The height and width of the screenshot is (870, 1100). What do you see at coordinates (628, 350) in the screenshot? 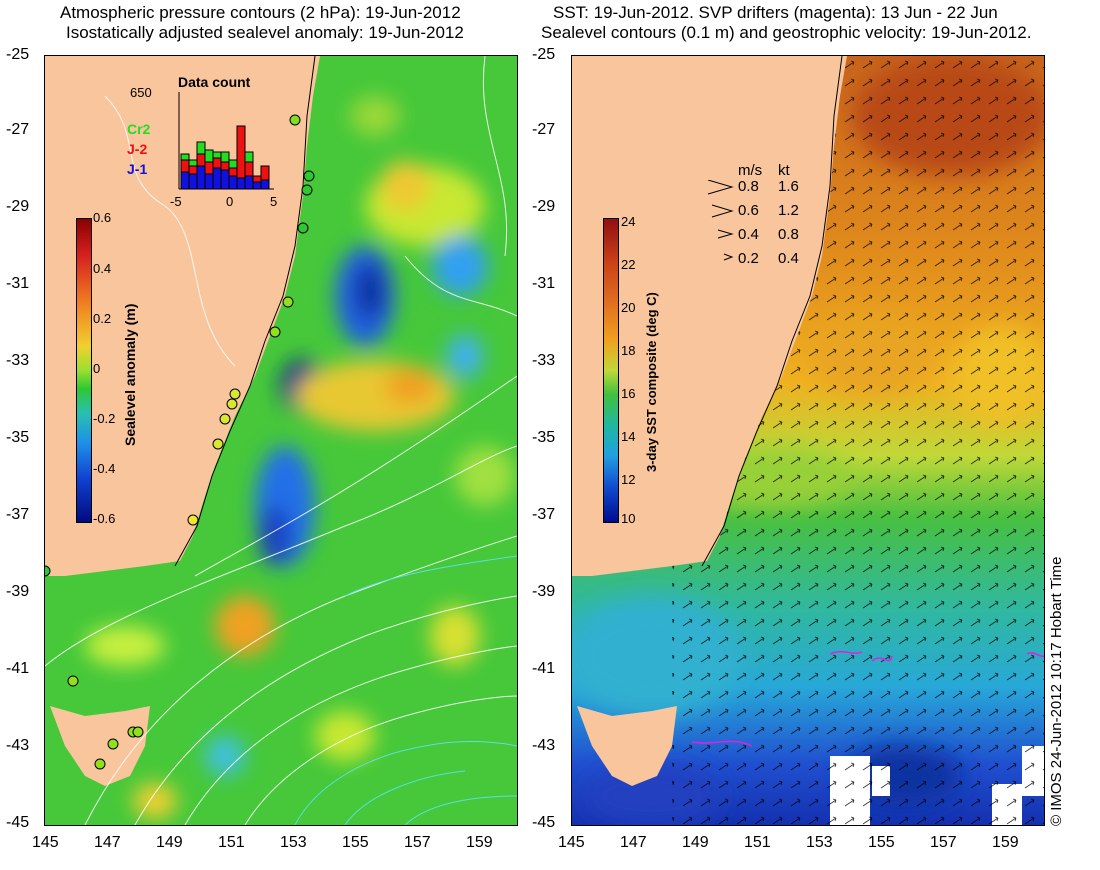
I see `colorbar-tick: 18` at bounding box center [628, 350].